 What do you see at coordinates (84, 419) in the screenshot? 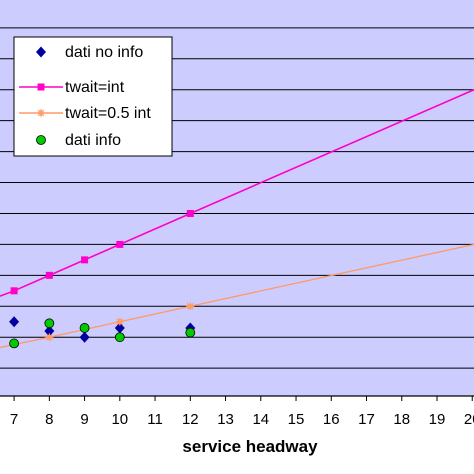
I see `x-tick-label-9: 9` at bounding box center [84, 419].